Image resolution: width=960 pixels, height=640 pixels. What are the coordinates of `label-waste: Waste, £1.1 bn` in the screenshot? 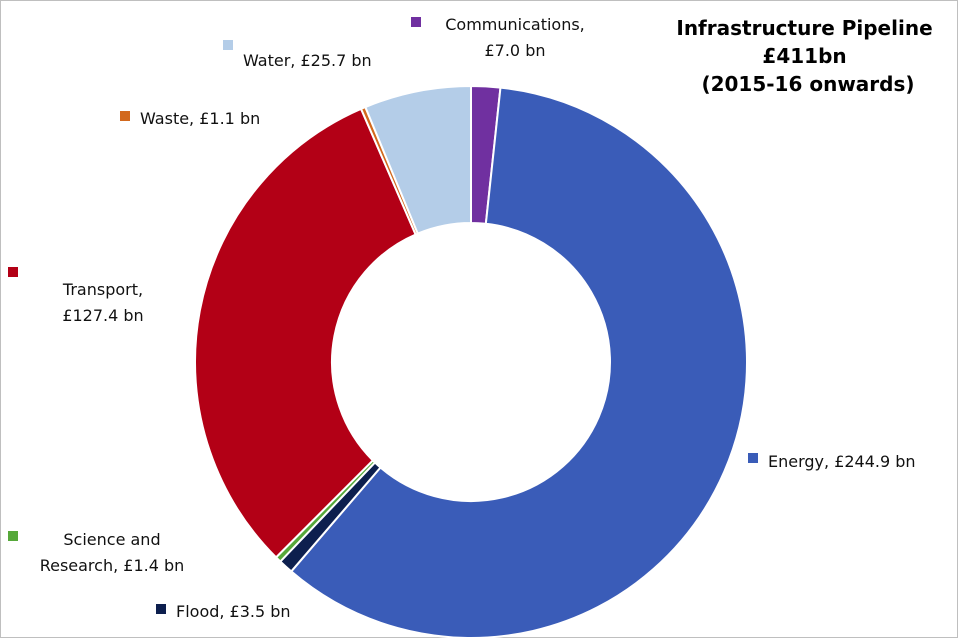 It's located at (200, 118).